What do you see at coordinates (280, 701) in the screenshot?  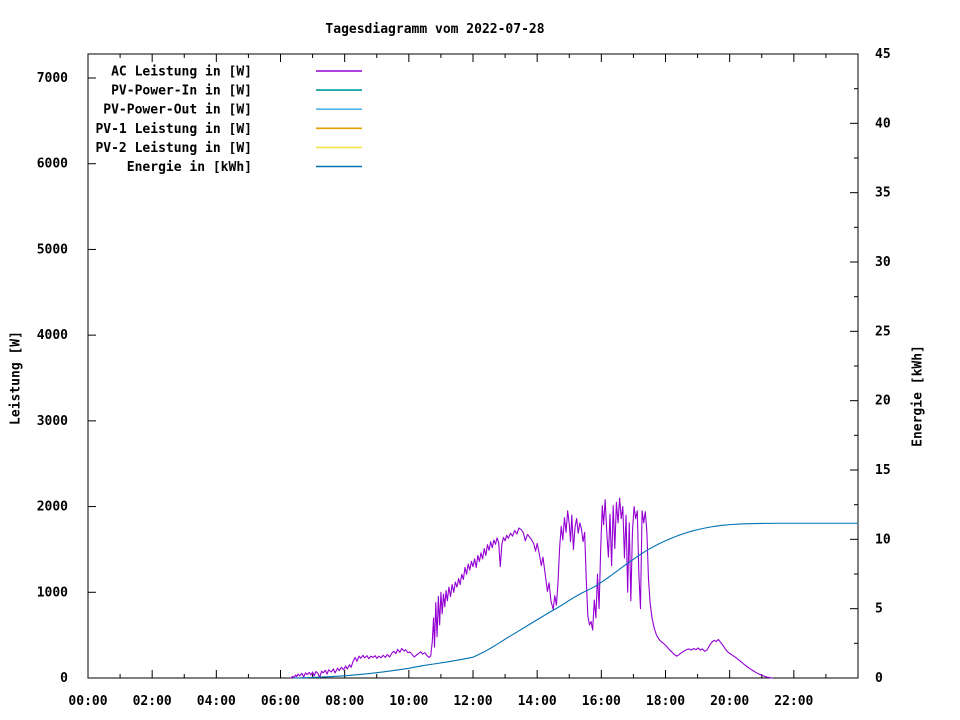 I see `x-tick-label: 06:00` at bounding box center [280, 701].